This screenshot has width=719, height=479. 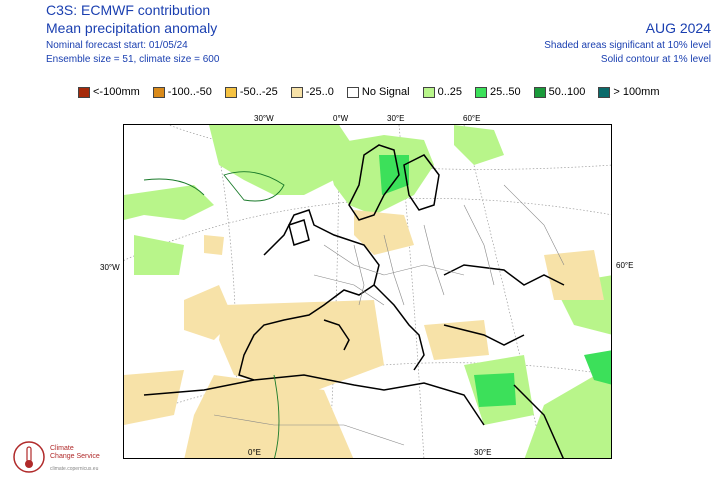 What do you see at coordinates (133, 59) in the screenshot?
I see `ensemble-size: Ensemble size = 51, climate size = 600` at bounding box center [133, 59].